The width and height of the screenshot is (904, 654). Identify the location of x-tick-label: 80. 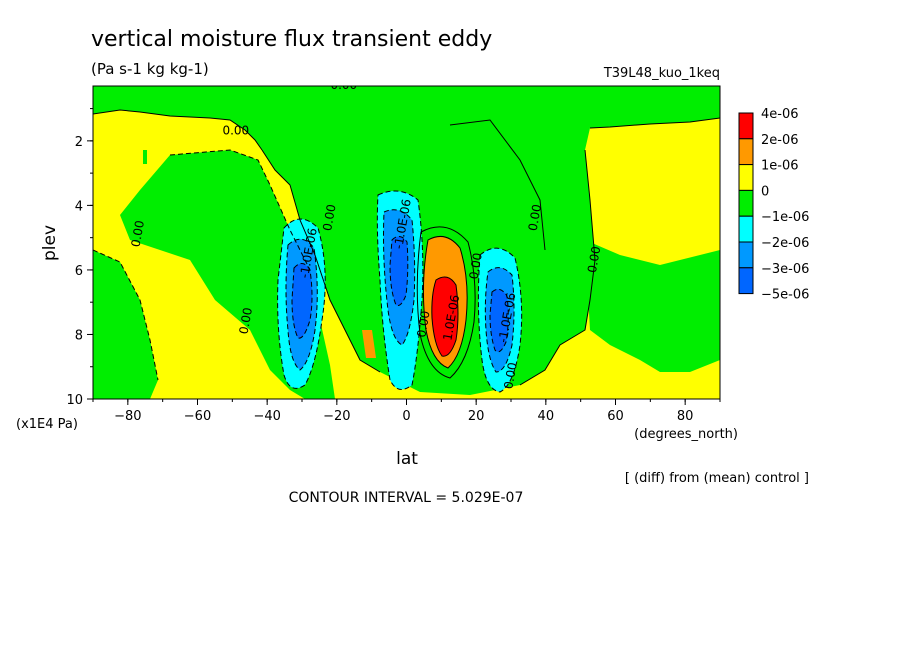
(685, 416).